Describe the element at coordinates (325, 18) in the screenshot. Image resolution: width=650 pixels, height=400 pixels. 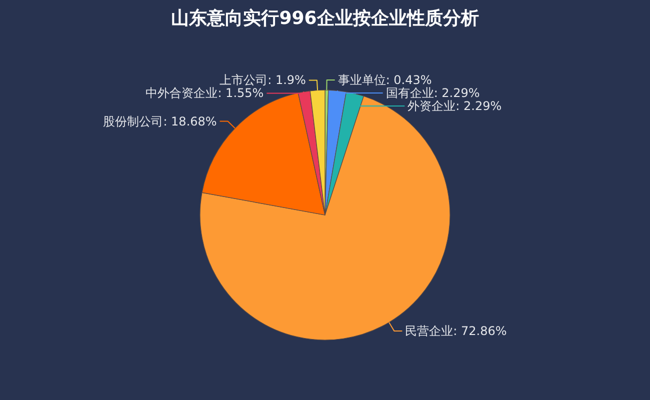
I see `chart-title: 山东意向实行996企业按企业性质分析` at that location.